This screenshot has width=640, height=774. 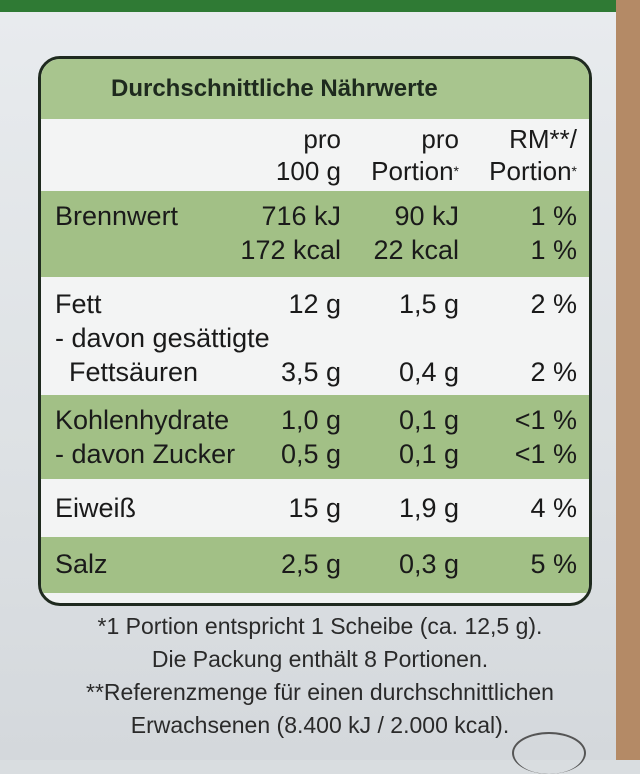 What do you see at coordinates (574, 171) in the screenshot?
I see `header-rm-mark: *` at bounding box center [574, 171].